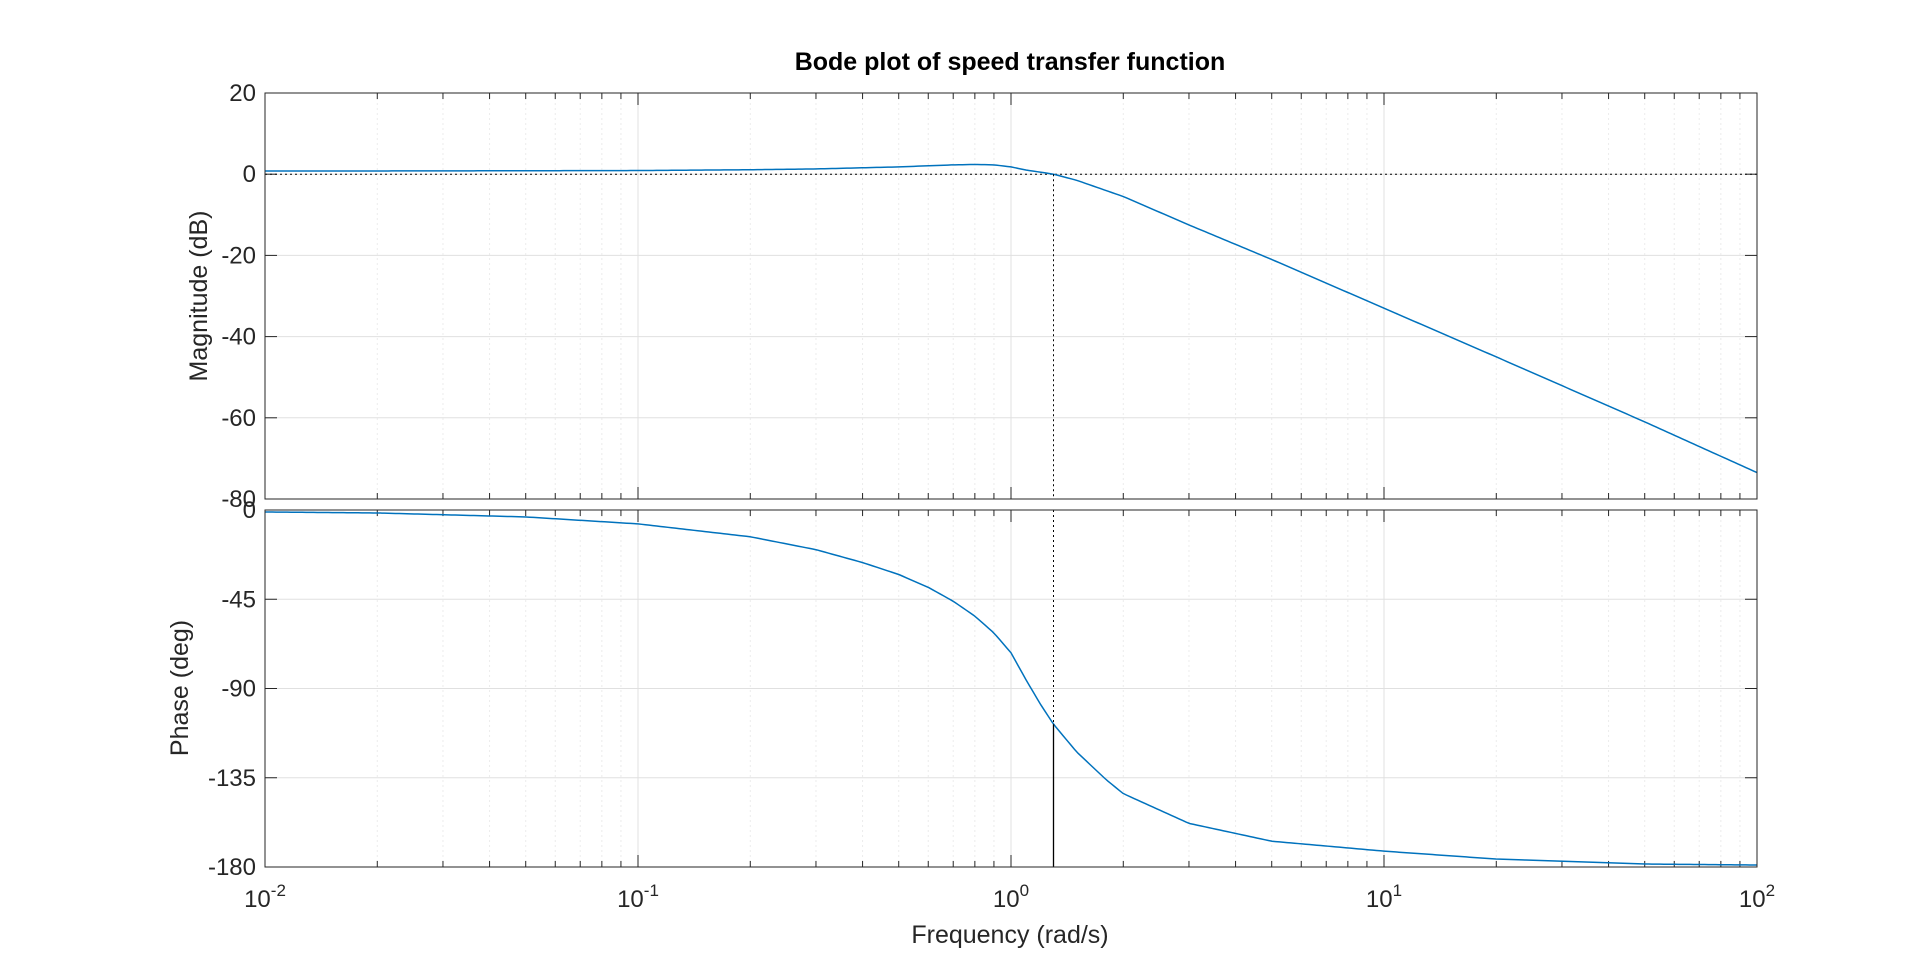  Describe the element at coordinates (638, 897) in the screenshot. I see `x-tick-label: 10⁻¹` at that location.